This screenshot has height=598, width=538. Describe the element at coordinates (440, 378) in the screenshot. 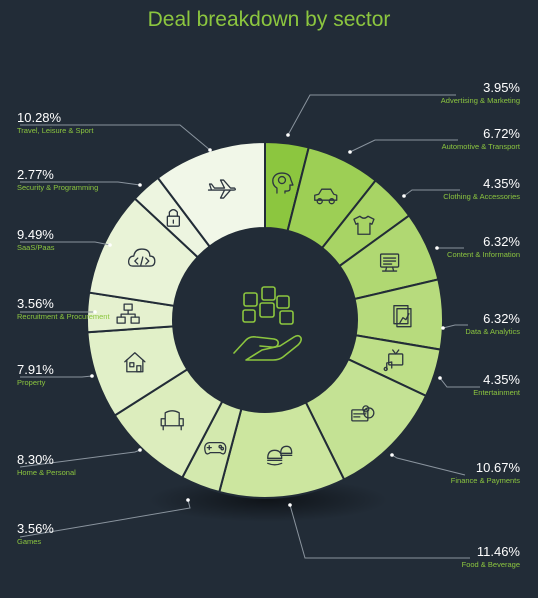

I see `leader-dot-entertainment` at that location.